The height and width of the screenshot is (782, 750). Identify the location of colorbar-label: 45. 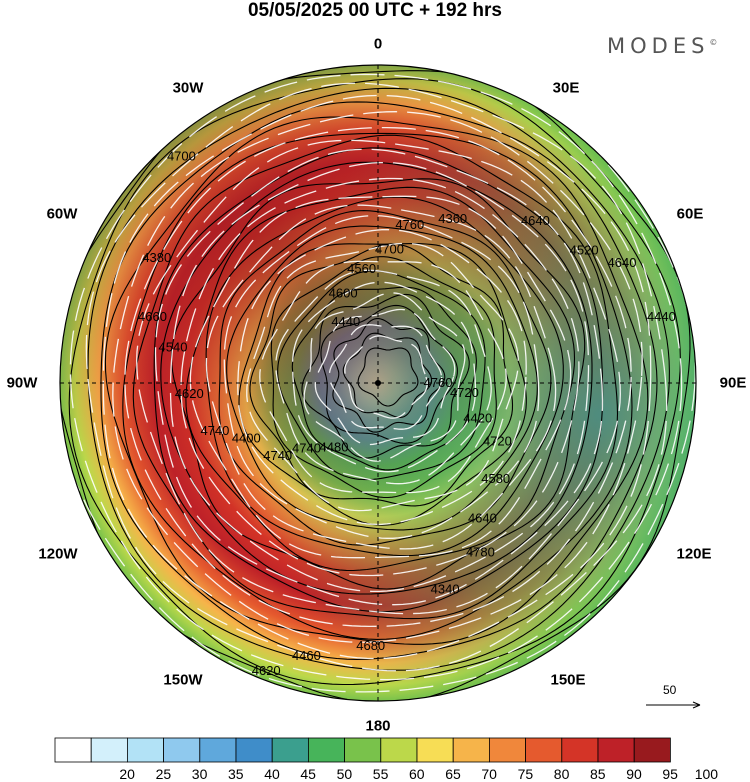
(308, 774).